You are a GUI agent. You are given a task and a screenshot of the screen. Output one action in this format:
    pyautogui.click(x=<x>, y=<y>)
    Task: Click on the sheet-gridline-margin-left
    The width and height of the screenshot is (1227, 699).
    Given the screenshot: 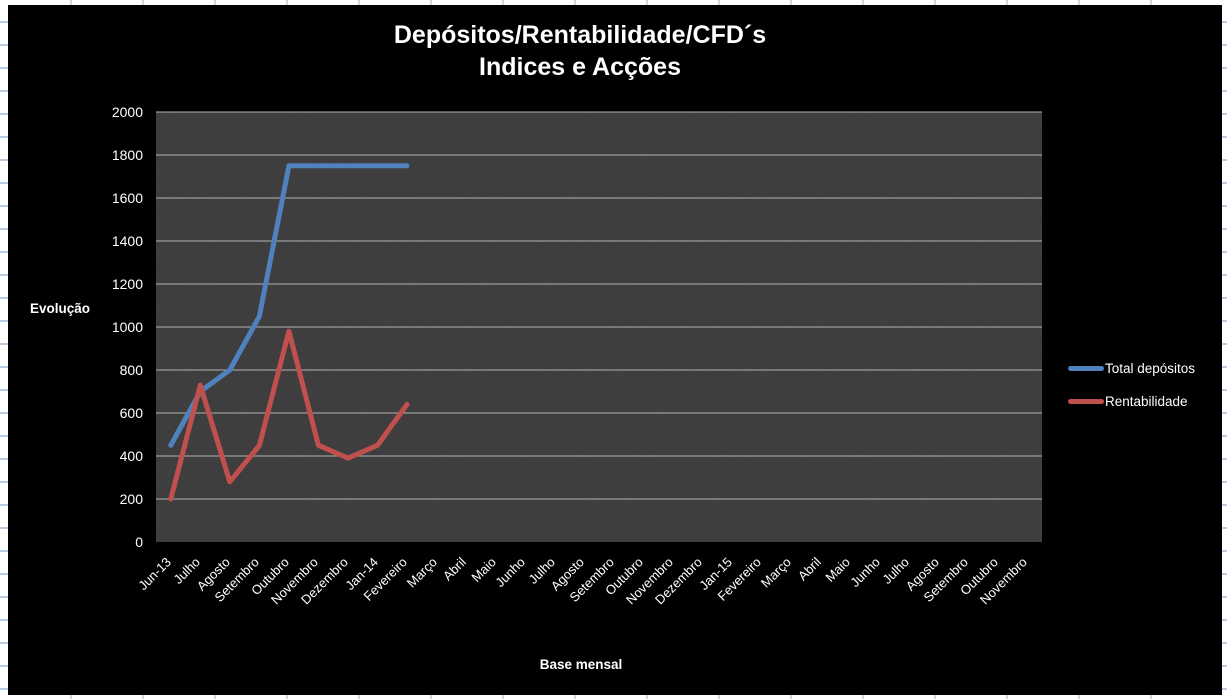 What is the action you would take?
    pyautogui.click(x=4, y=349)
    